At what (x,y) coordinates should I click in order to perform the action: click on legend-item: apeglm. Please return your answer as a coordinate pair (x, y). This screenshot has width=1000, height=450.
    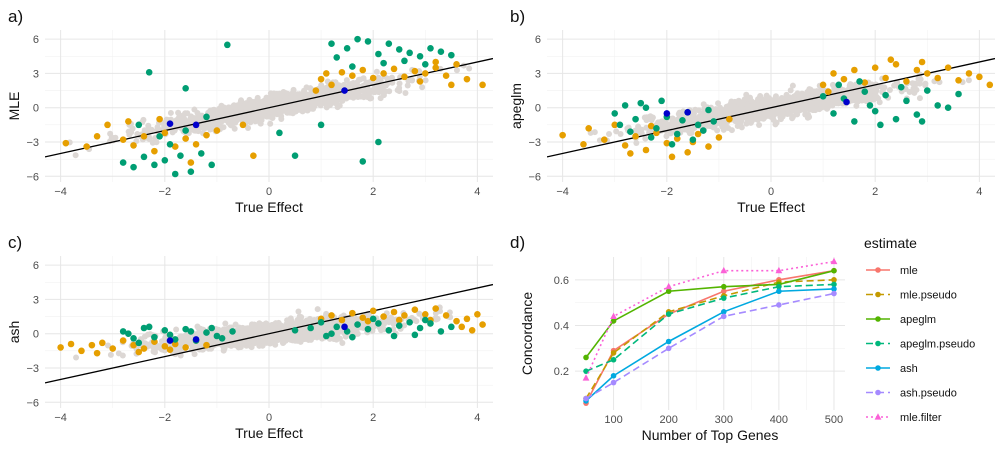
    Looking at the image, I should click on (901, 320).